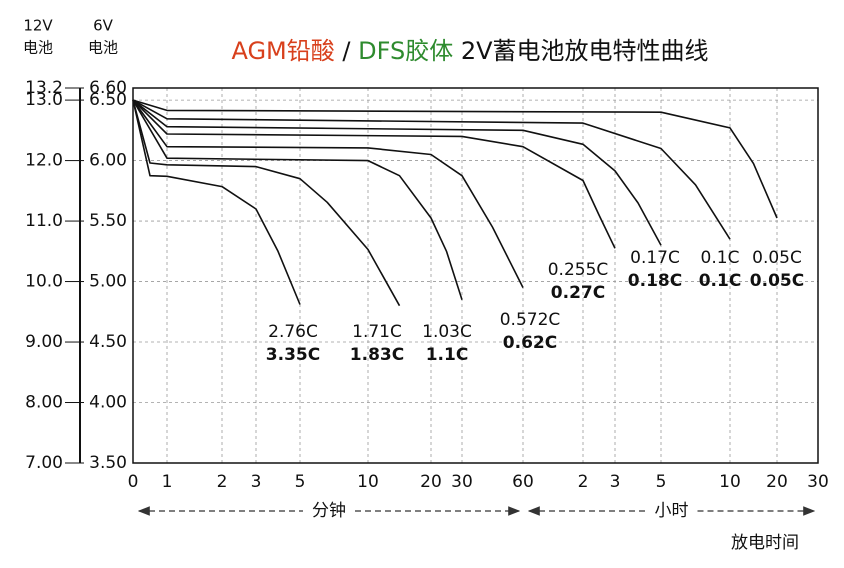 Image resolution: width=844 pixels, height=568 pixels. I want to click on y2-tick-label: 6.50, so click(108, 100).